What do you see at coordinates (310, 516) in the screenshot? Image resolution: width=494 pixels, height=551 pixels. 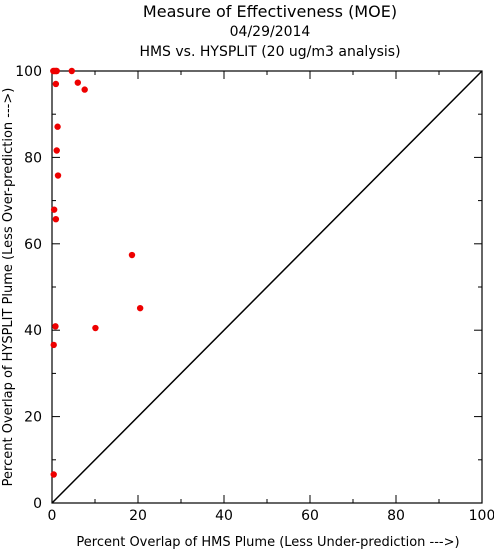 I see `x-tick-label: 60` at bounding box center [310, 516].